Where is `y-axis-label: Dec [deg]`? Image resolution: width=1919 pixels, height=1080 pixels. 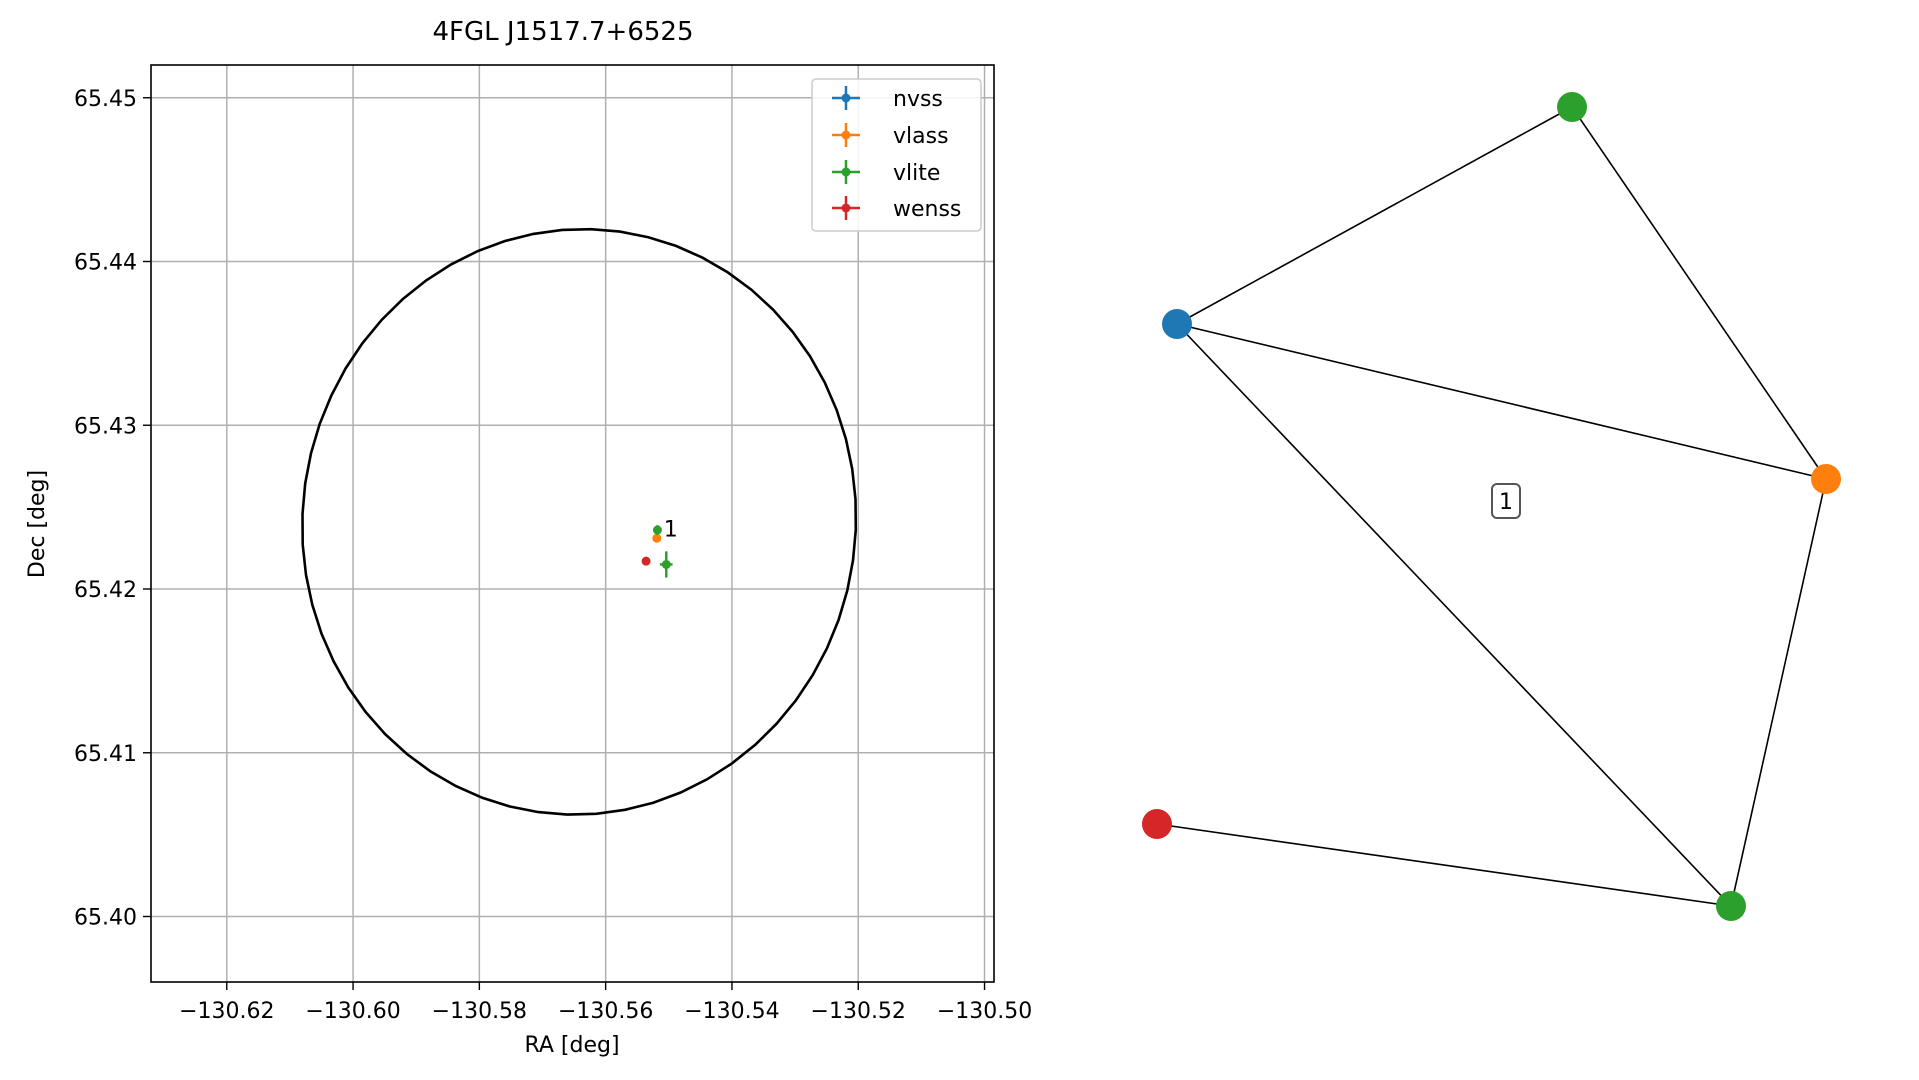
y-axis-label: Dec [deg] is located at coordinates (37, 524).